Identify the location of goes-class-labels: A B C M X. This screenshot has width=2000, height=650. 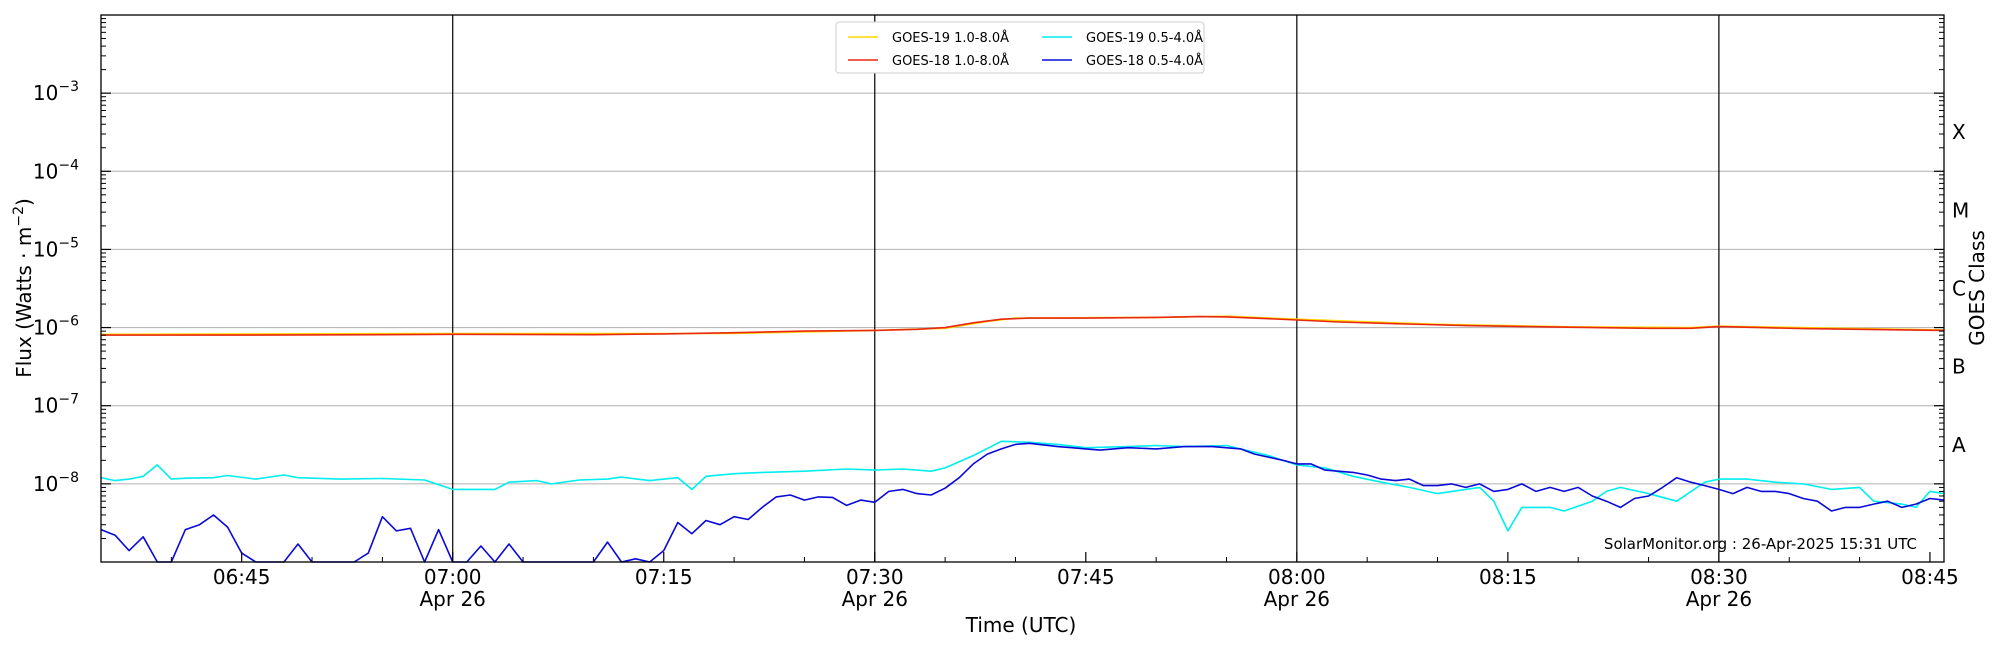
(1960, 288).